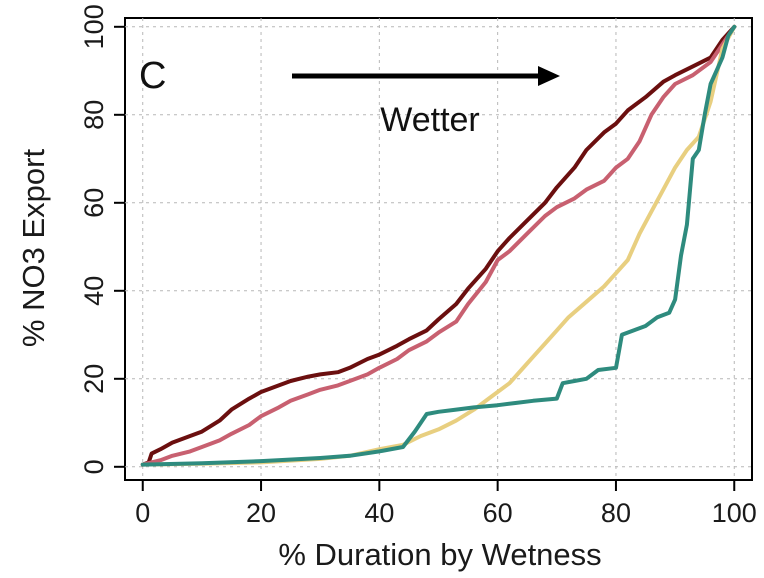  What do you see at coordinates (94, 203) in the screenshot?
I see `y-tick-label: 60` at bounding box center [94, 203].